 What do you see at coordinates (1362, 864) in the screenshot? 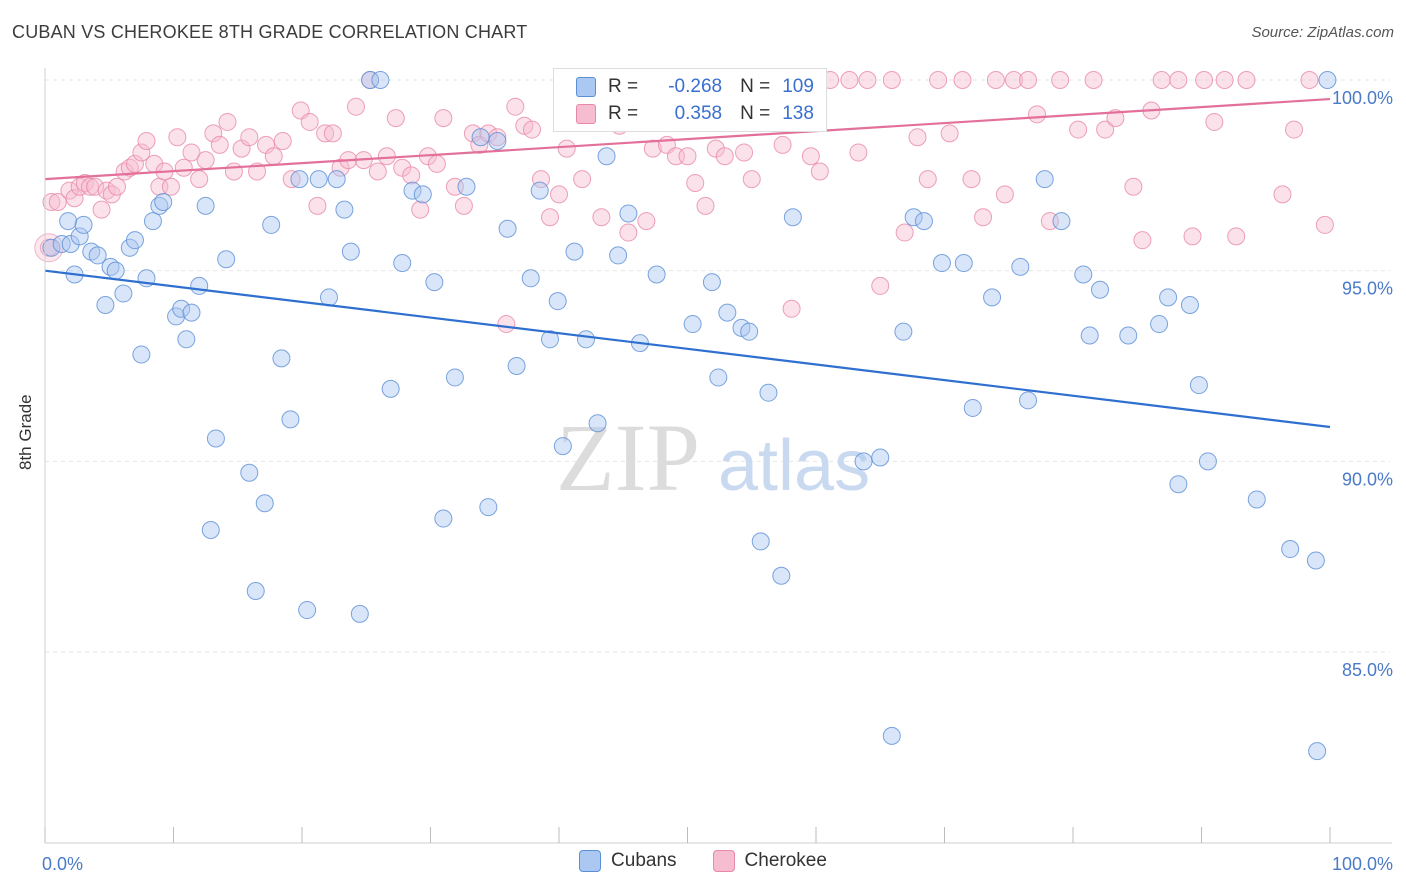
I see `x-tick-label: 100.0%` at bounding box center [1362, 864].